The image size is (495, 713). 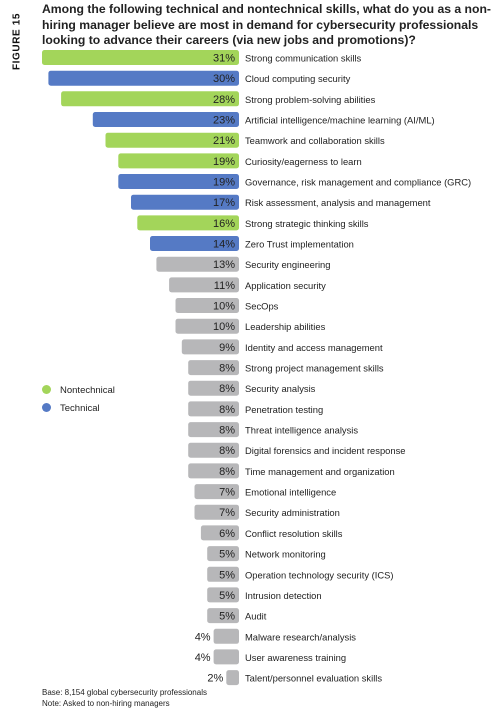 I want to click on value-label-secops: 10%, so click(x=224, y=307).